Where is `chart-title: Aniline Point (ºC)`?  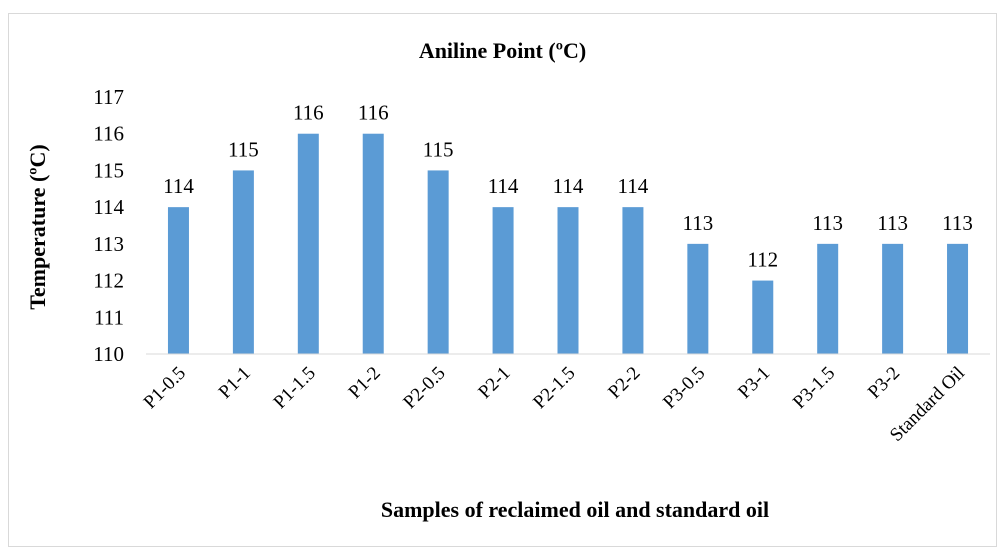 chart-title: Aniline Point (ºC) is located at coordinates (502, 50).